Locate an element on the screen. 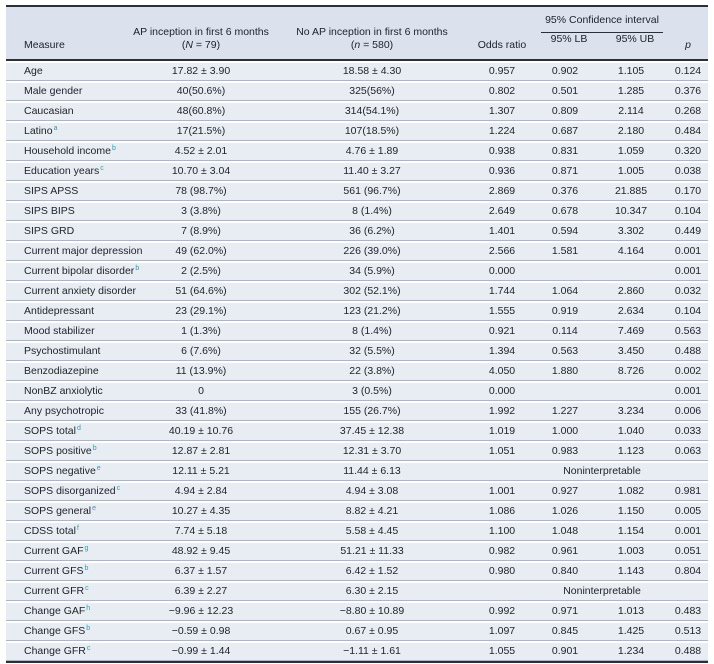 This screenshot has height=664, width=714. cell-measure: Current anxiety disorder is located at coordinates (71, 291).